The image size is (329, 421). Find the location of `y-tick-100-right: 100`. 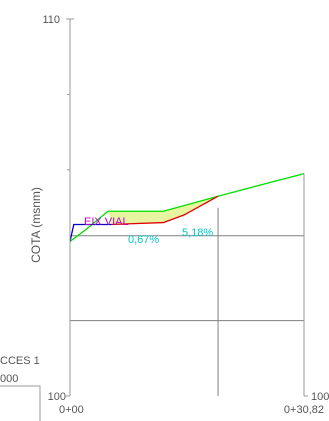

y-tick-100-right: 100 is located at coordinates (320, 397).